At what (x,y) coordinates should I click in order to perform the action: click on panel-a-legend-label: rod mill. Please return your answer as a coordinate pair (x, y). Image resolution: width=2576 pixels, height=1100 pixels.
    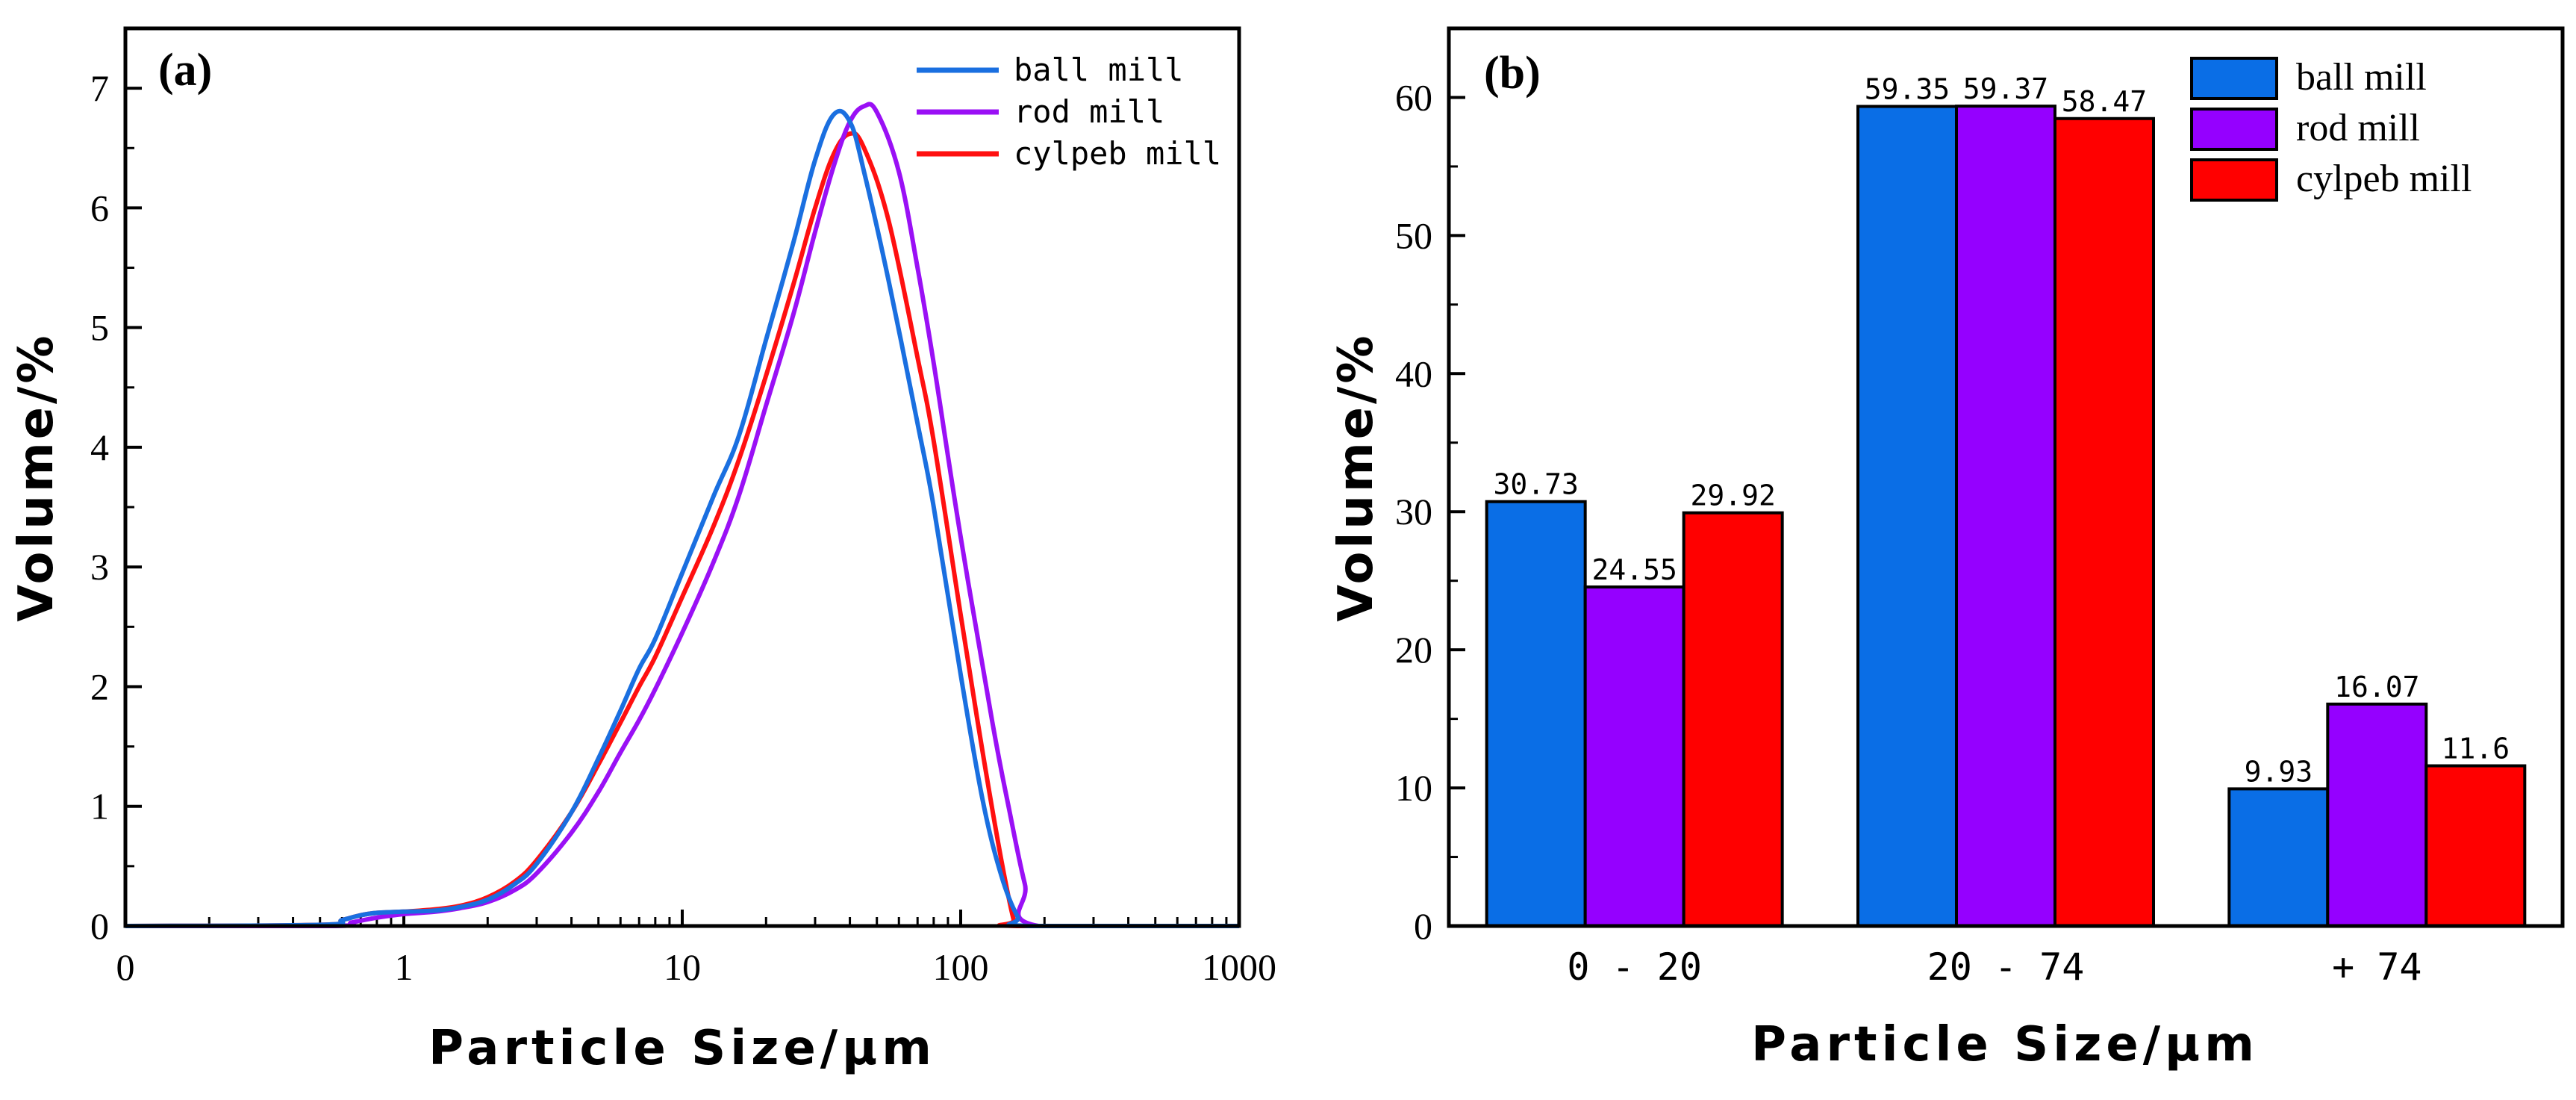
    Looking at the image, I should click on (1089, 112).